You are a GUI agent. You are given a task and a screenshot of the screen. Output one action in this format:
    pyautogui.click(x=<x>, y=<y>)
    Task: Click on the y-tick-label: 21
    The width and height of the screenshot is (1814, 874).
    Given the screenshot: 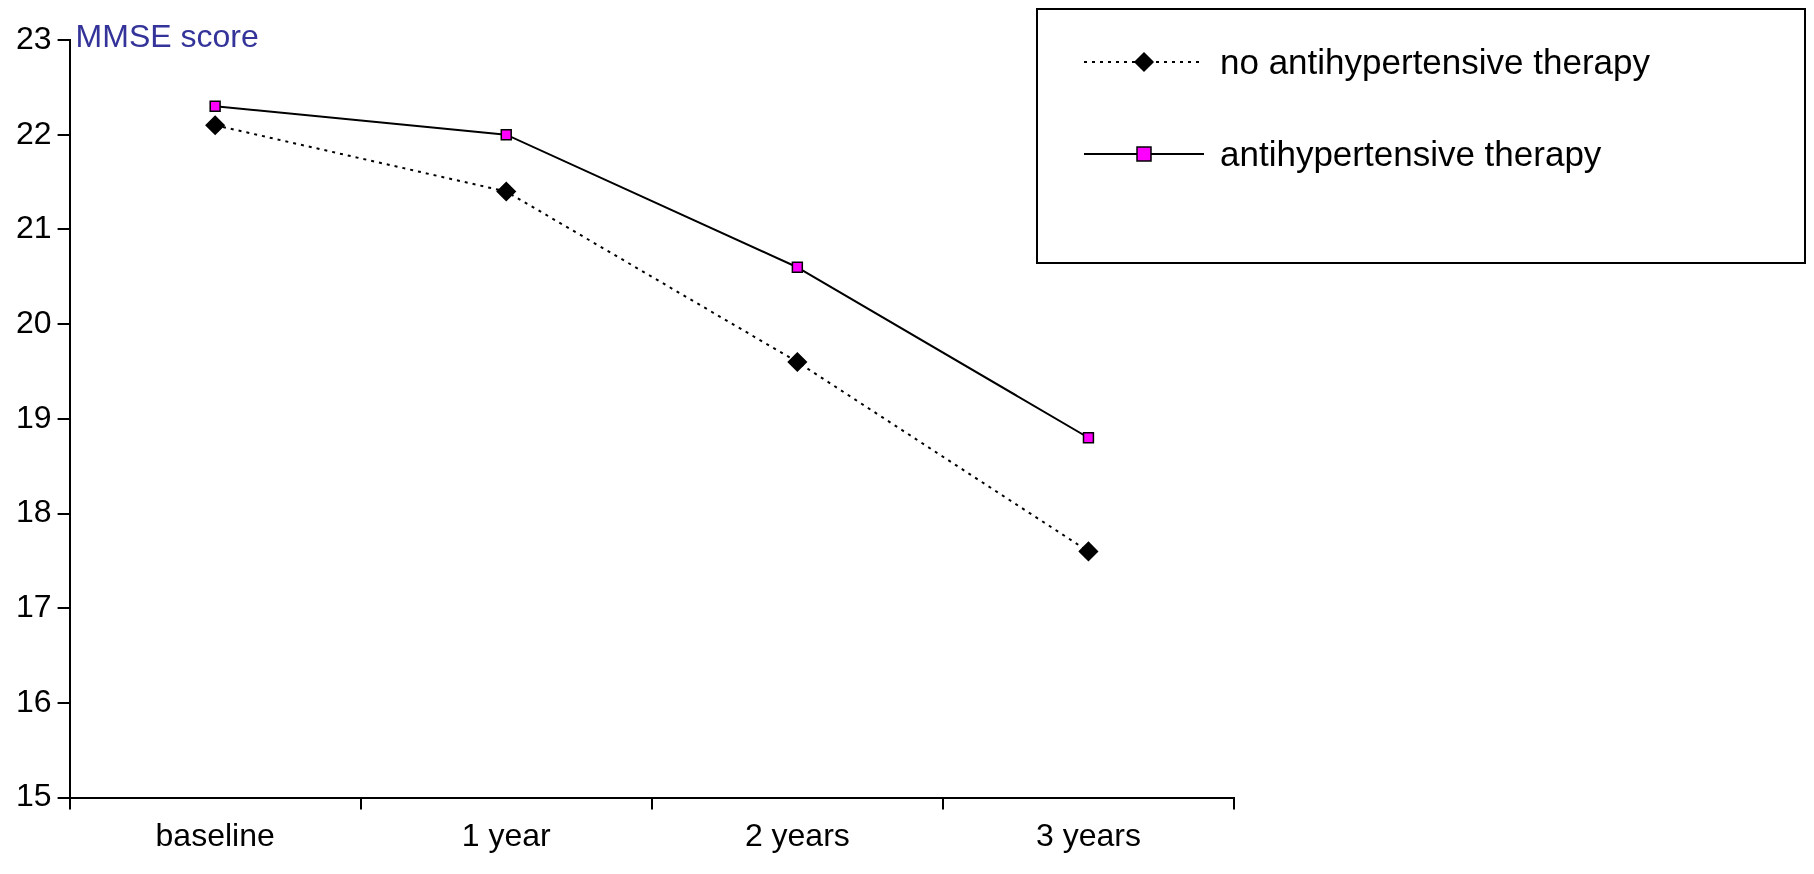 What is the action you would take?
    pyautogui.click(x=34, y=227)
    